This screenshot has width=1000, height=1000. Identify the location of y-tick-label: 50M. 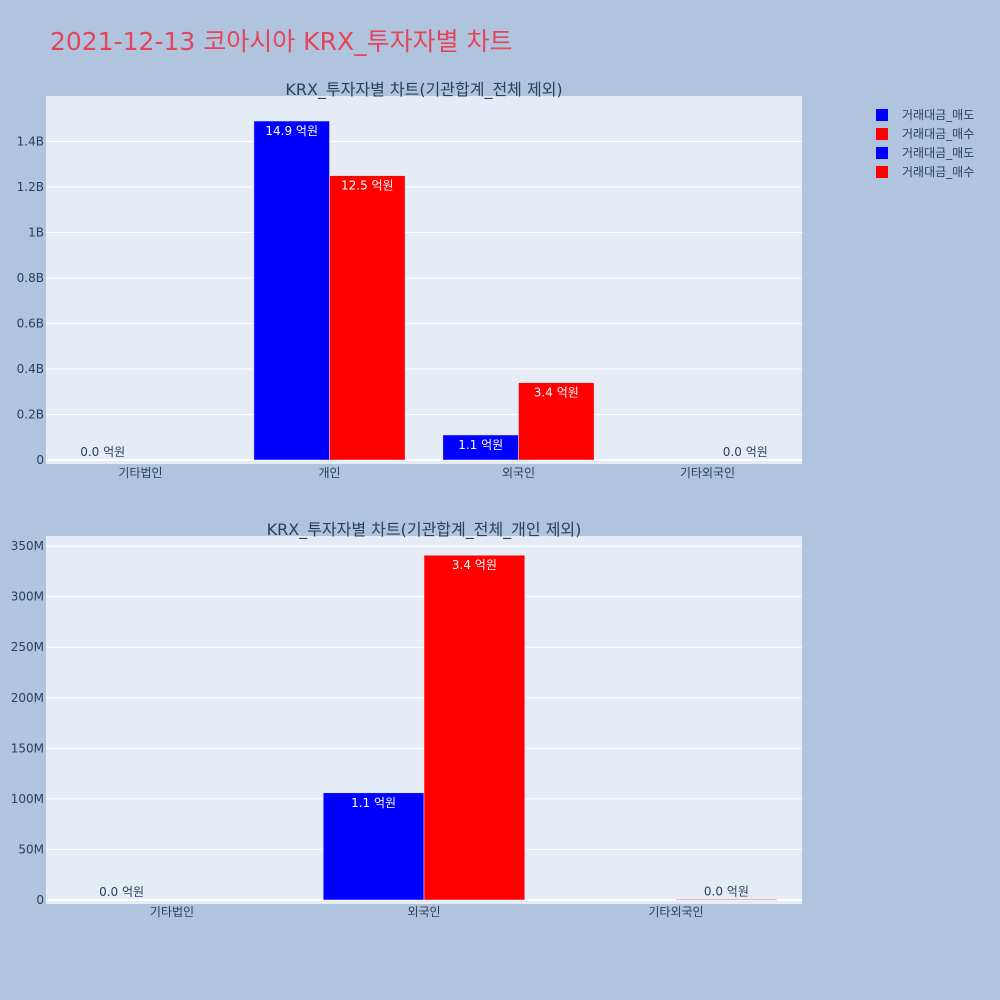
(31, 849).